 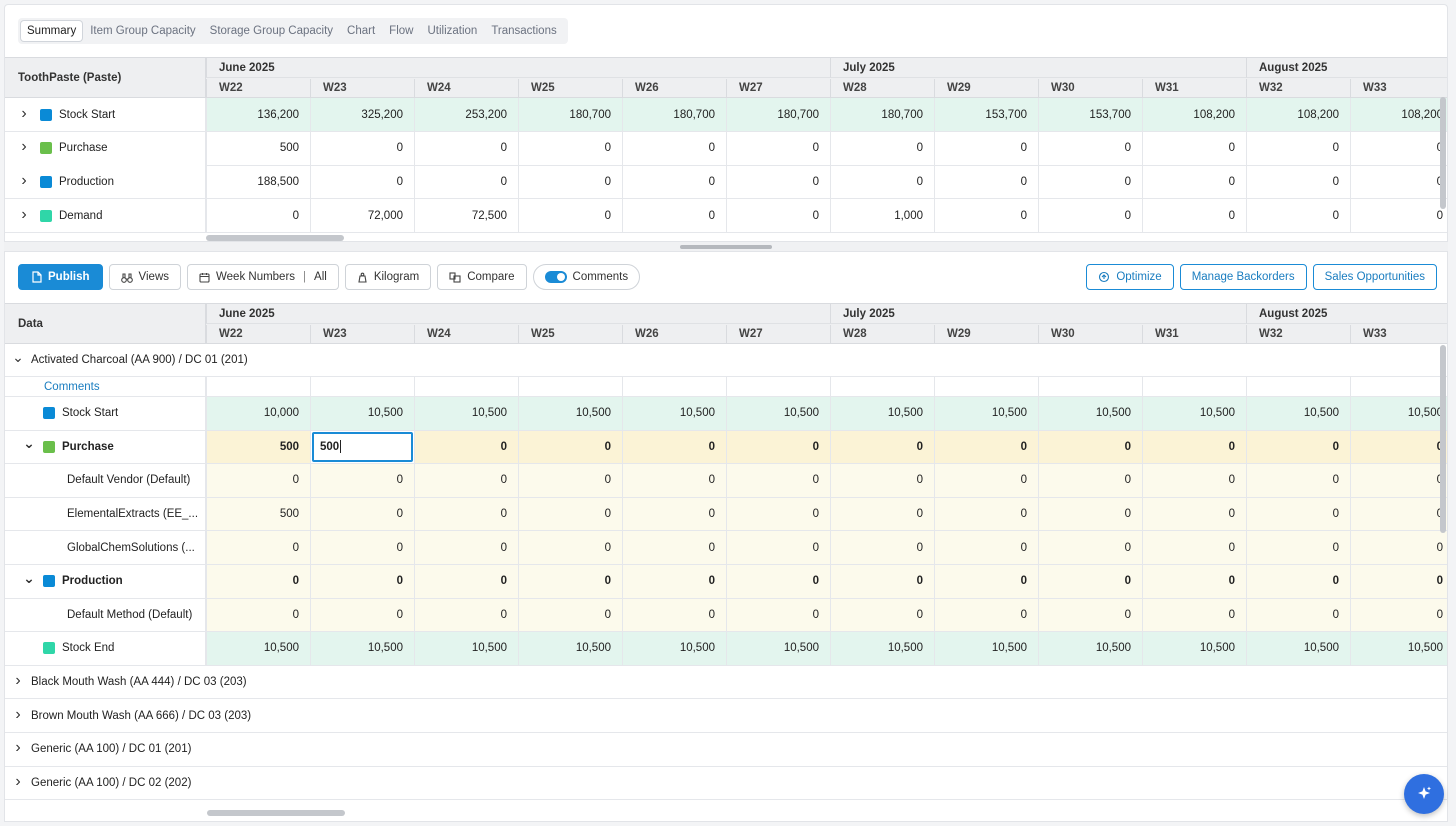 I want to click on optimize-button: Optimize, so click(x=1130, y=277).